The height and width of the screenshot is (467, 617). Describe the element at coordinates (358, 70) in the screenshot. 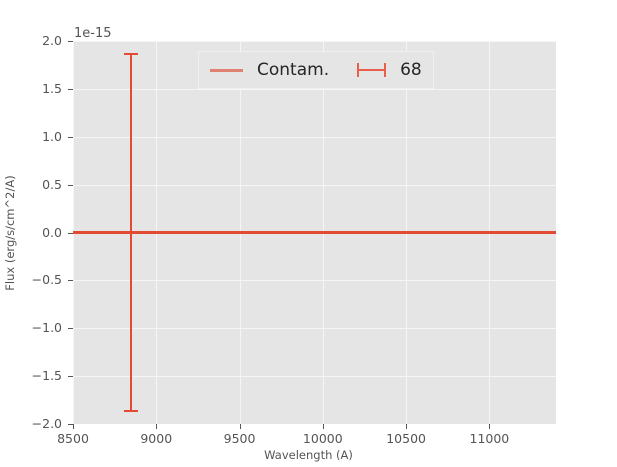

I see `errorbar-swatch-cap-left` at that location.